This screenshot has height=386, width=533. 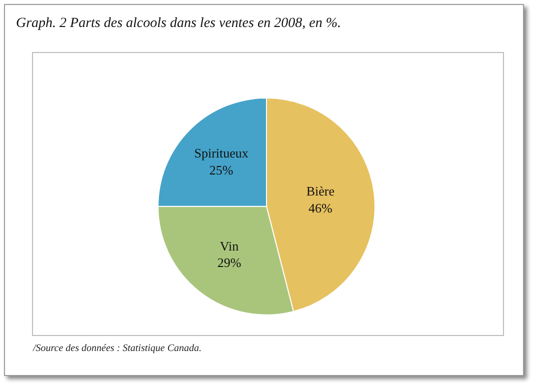 I want to click on text: /Source des données : Statistique Canada., so click(x=117, y=348).